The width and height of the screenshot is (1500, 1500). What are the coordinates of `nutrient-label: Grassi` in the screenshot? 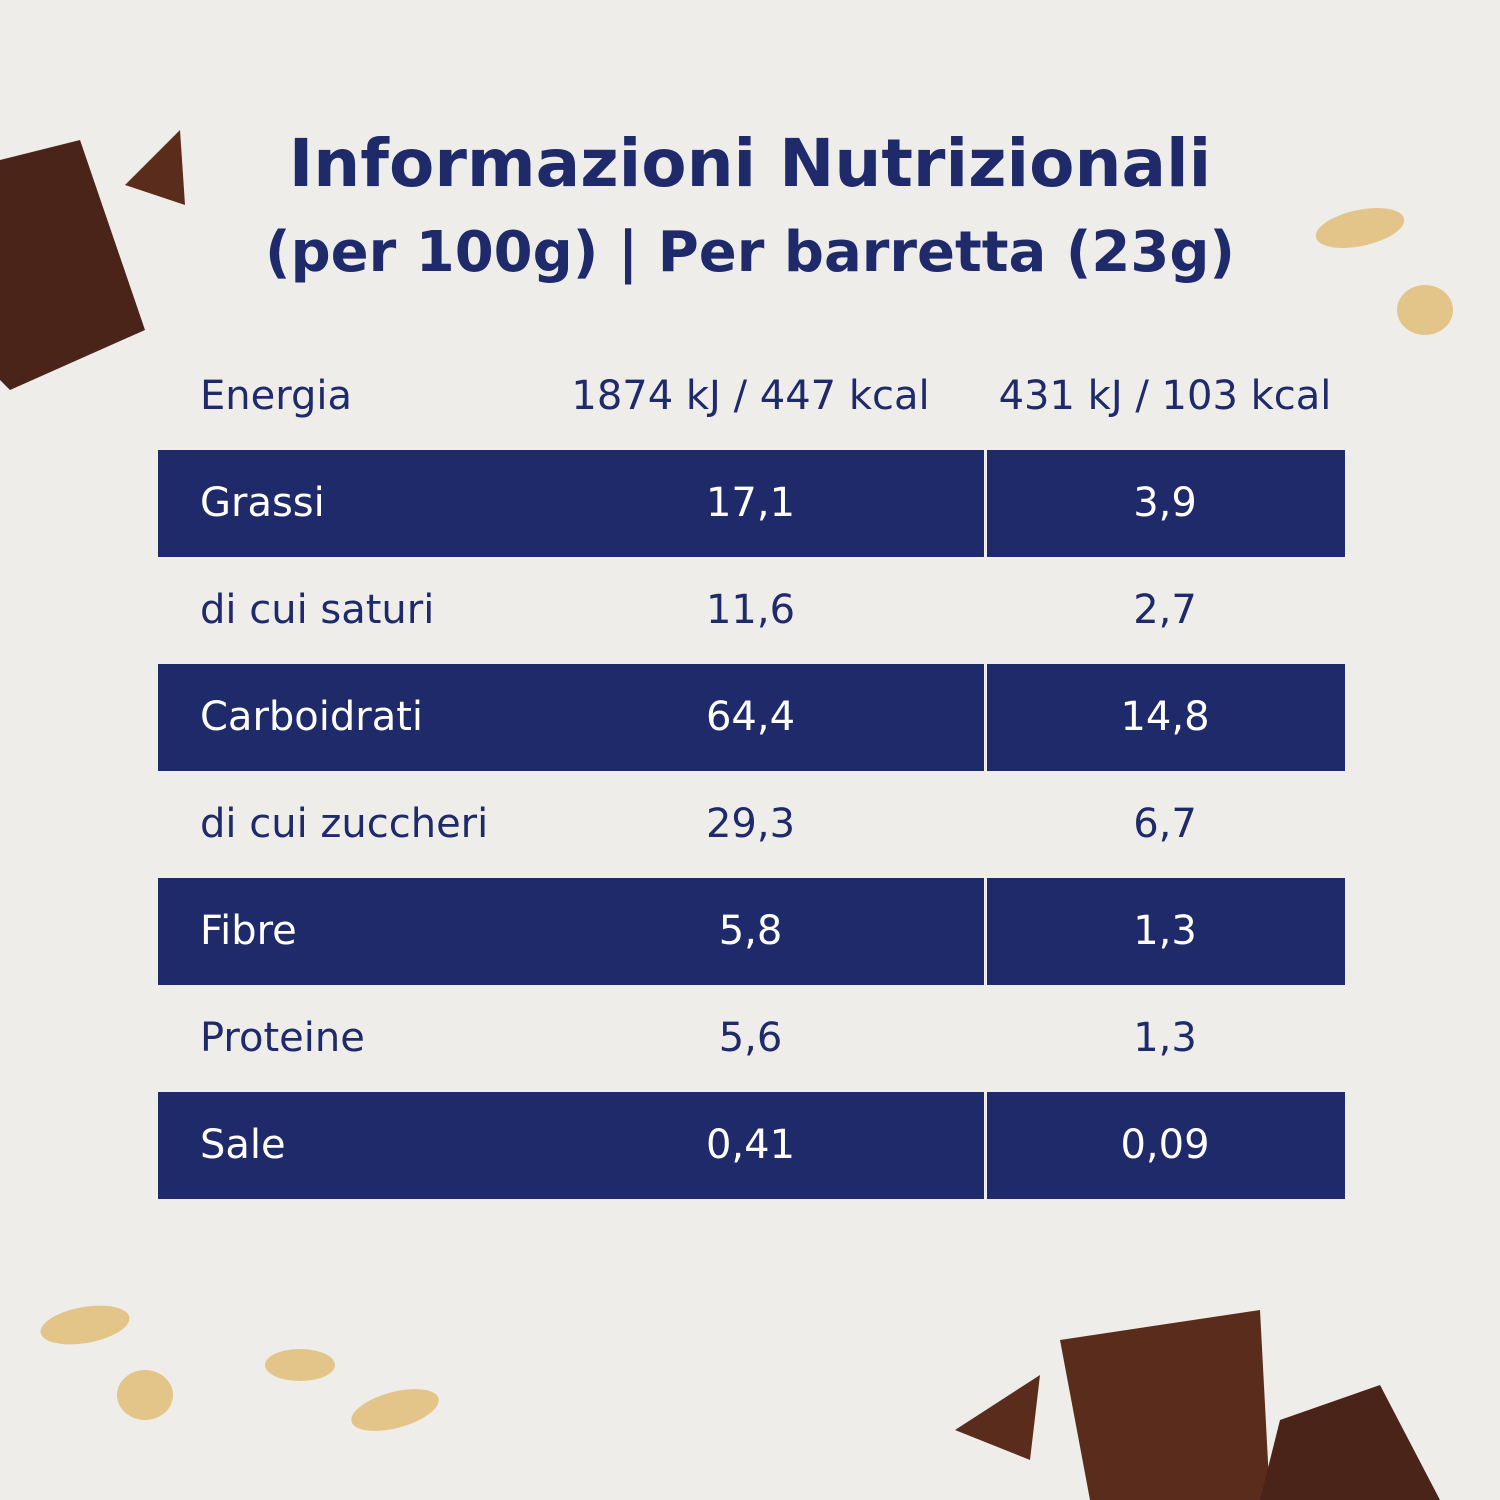 It's located at (262, 503).